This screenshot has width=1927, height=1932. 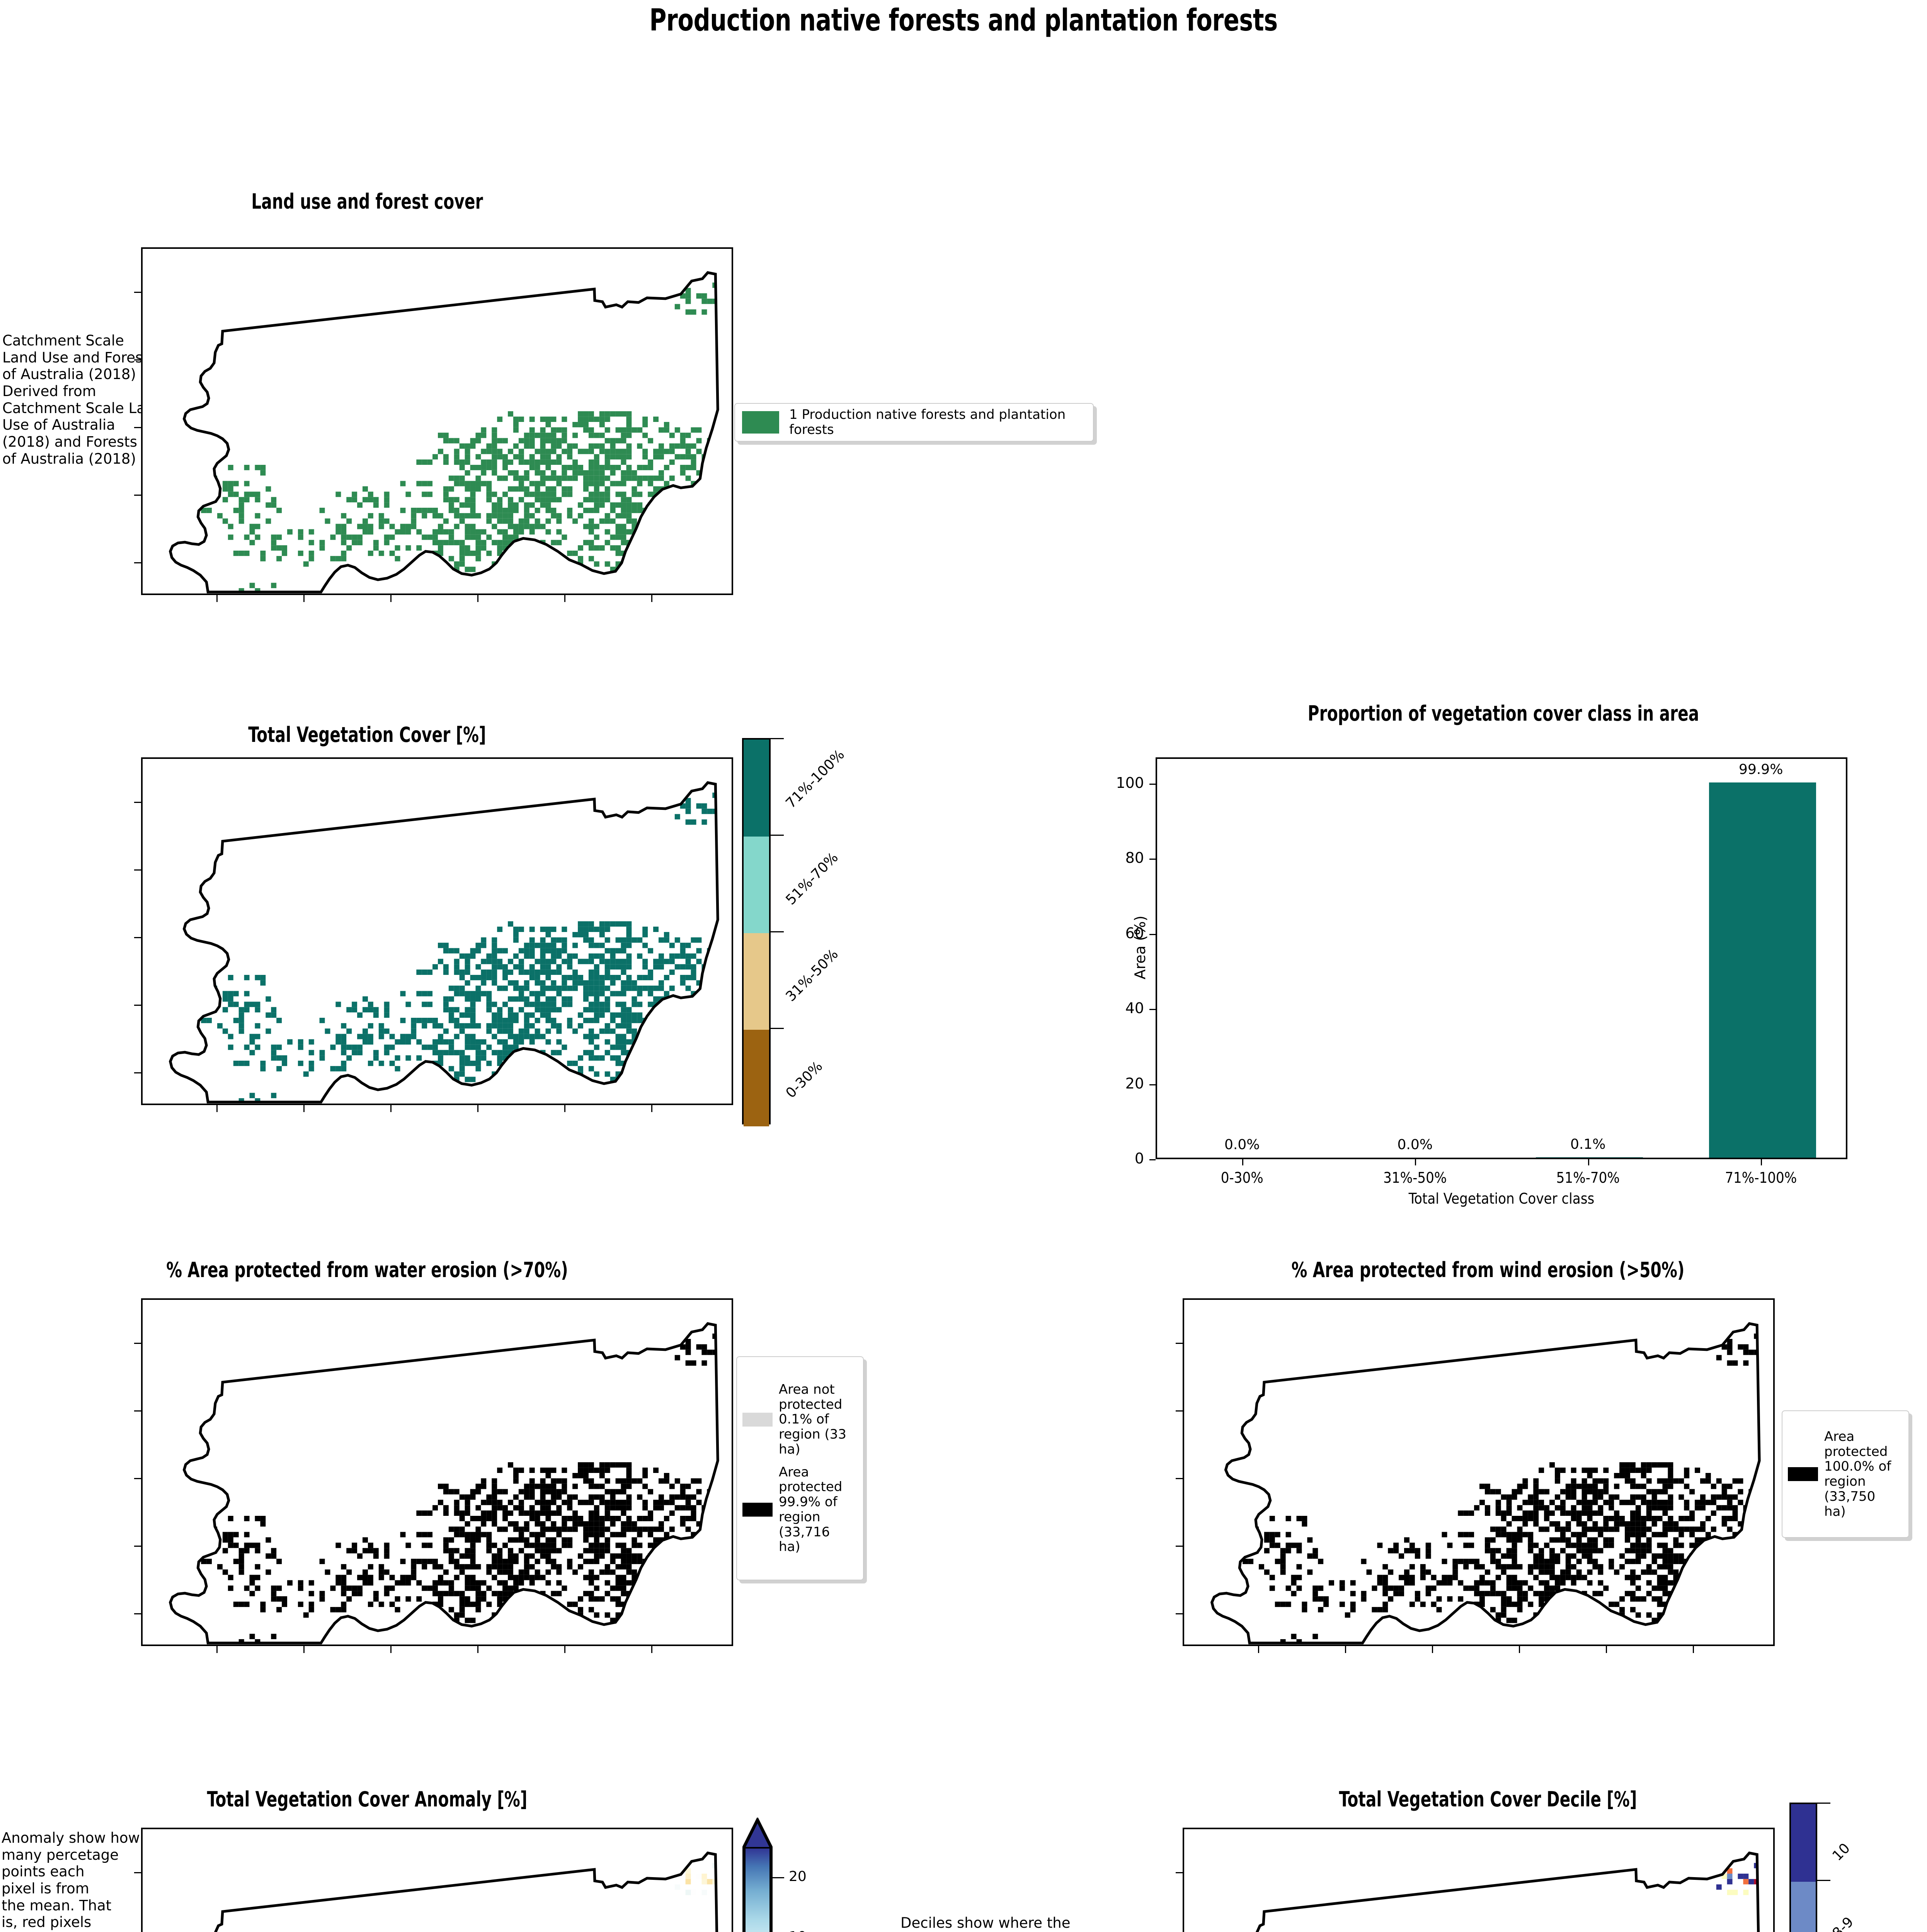 I want to click on cbar-veg-label: 0-30%, so click(x=804, y=1079).